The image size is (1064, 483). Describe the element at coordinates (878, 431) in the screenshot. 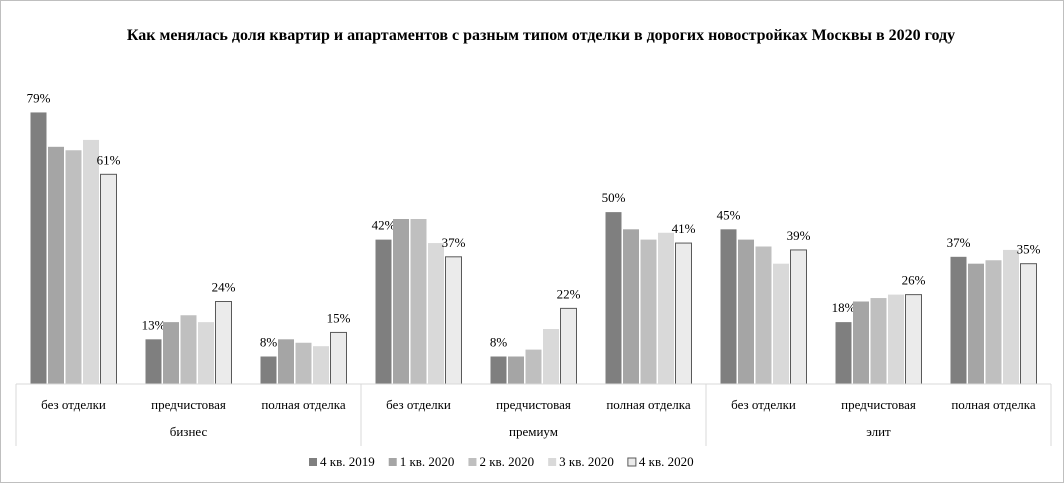

I see `group-label: элит` at that location.